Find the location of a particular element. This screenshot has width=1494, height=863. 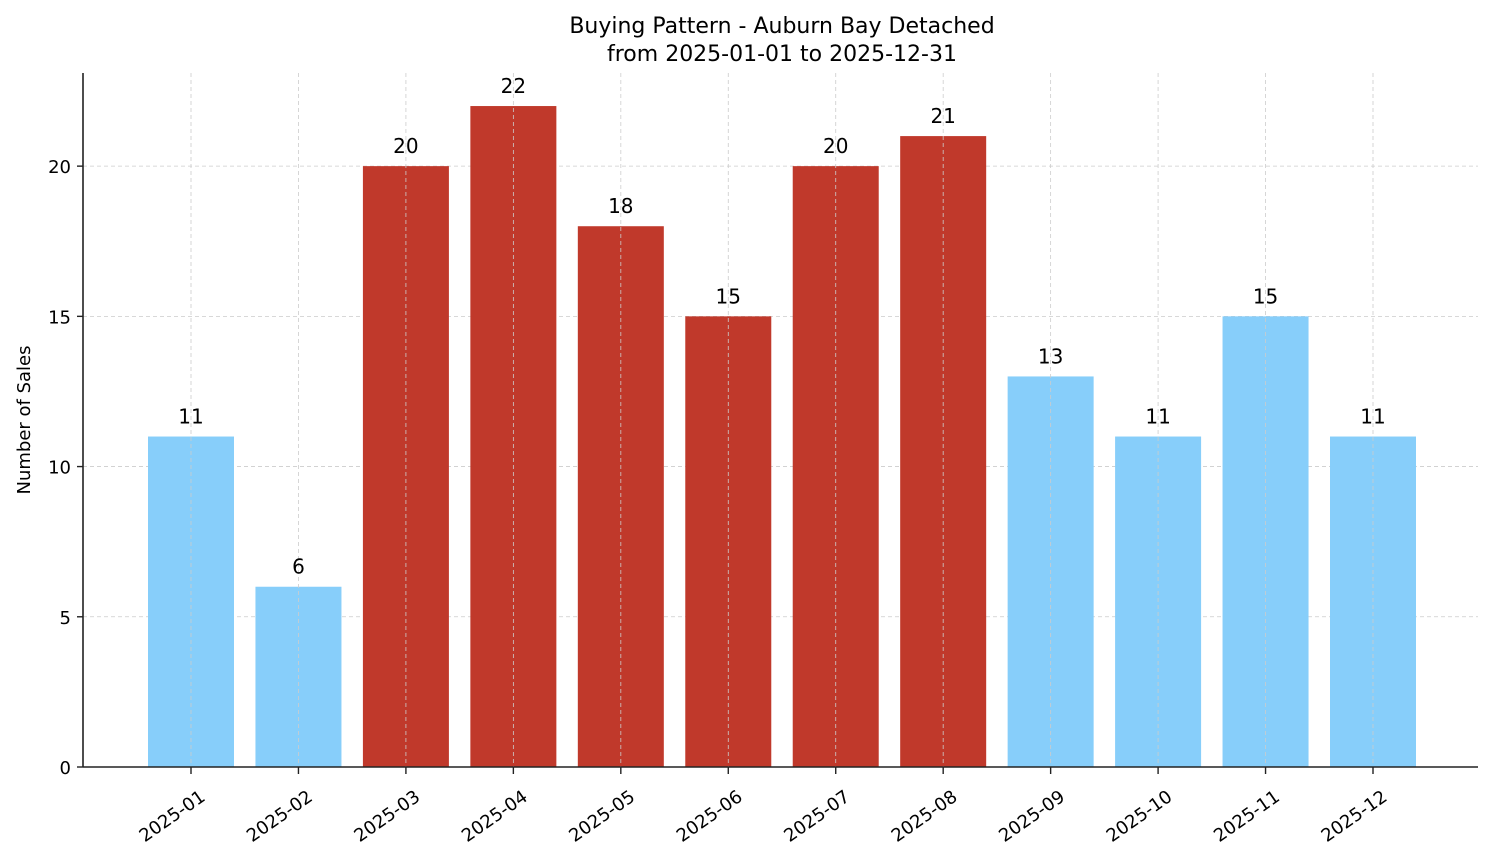

y-tick-label: 0 is located at coordinates (65, 768).